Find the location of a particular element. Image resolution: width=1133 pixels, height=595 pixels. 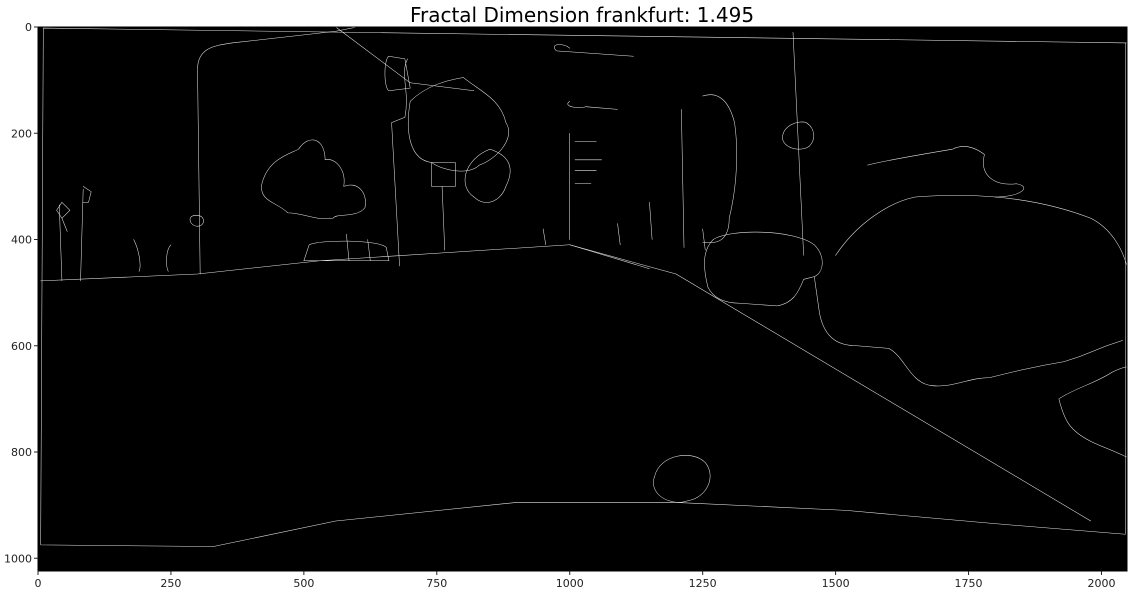

y-axis: 0 200 400 600 800 1000 is located at coordinates (21, 293).